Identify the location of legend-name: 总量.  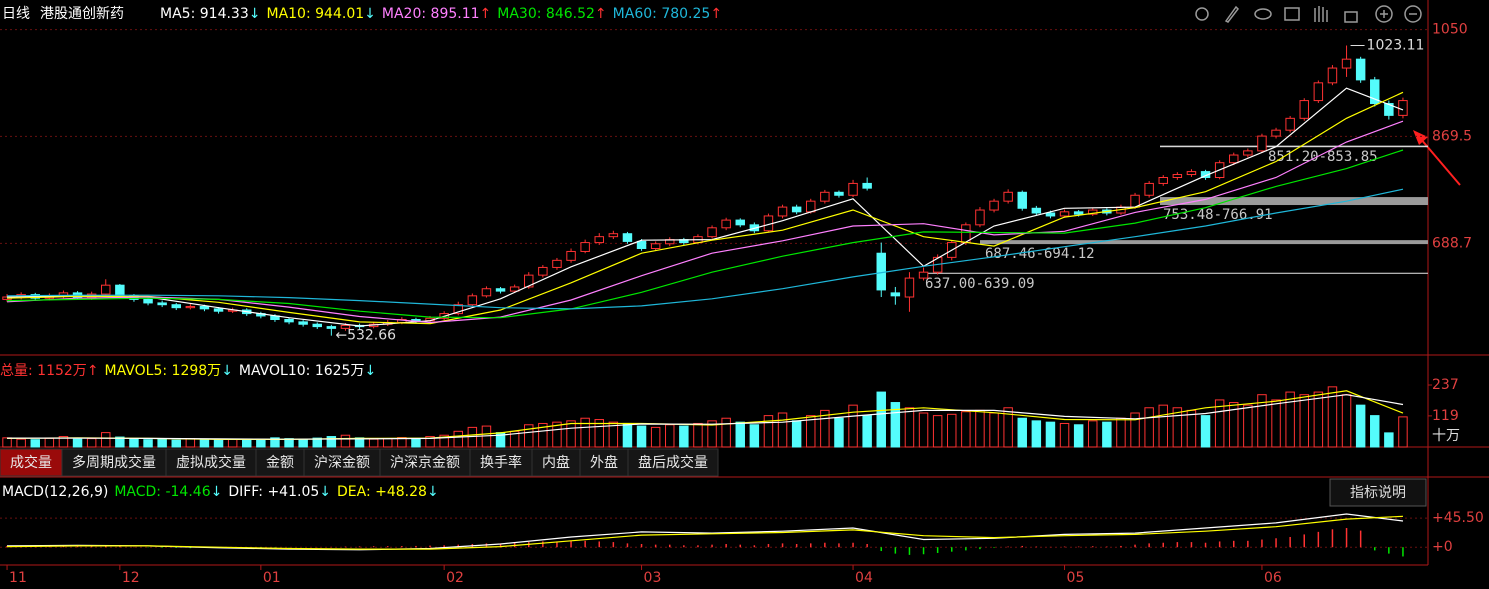
(14, 371).